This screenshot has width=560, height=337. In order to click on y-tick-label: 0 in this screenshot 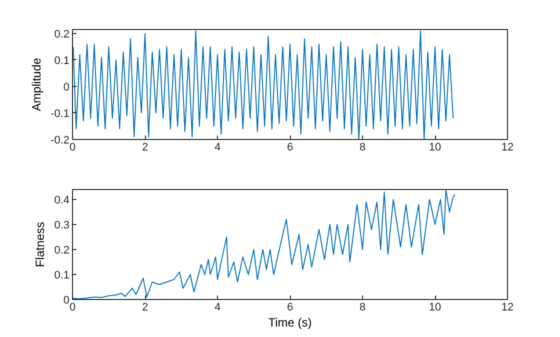, I will do `click(66, 87)`.